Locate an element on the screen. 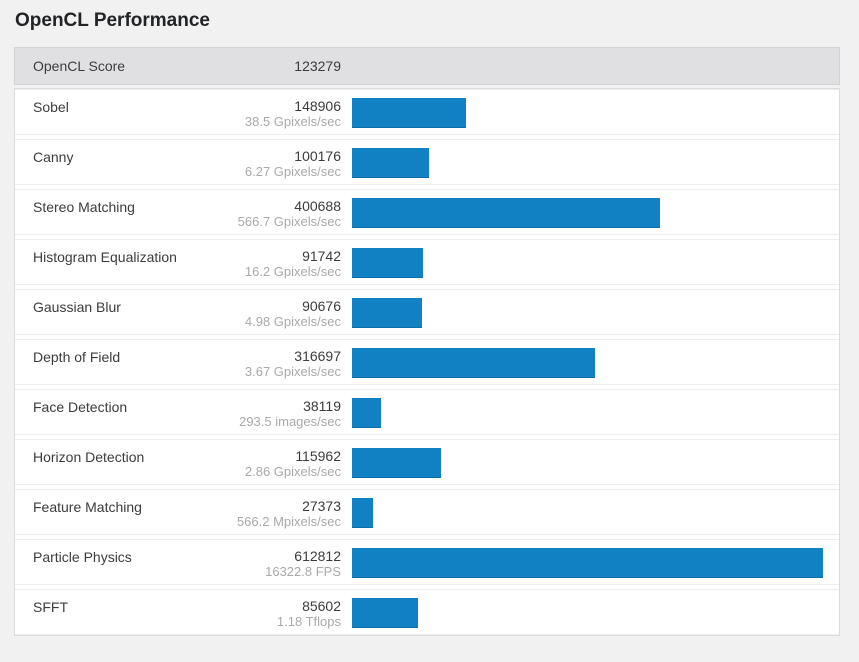  benchmark-score: 148906 is located at coordinates (317, 106).